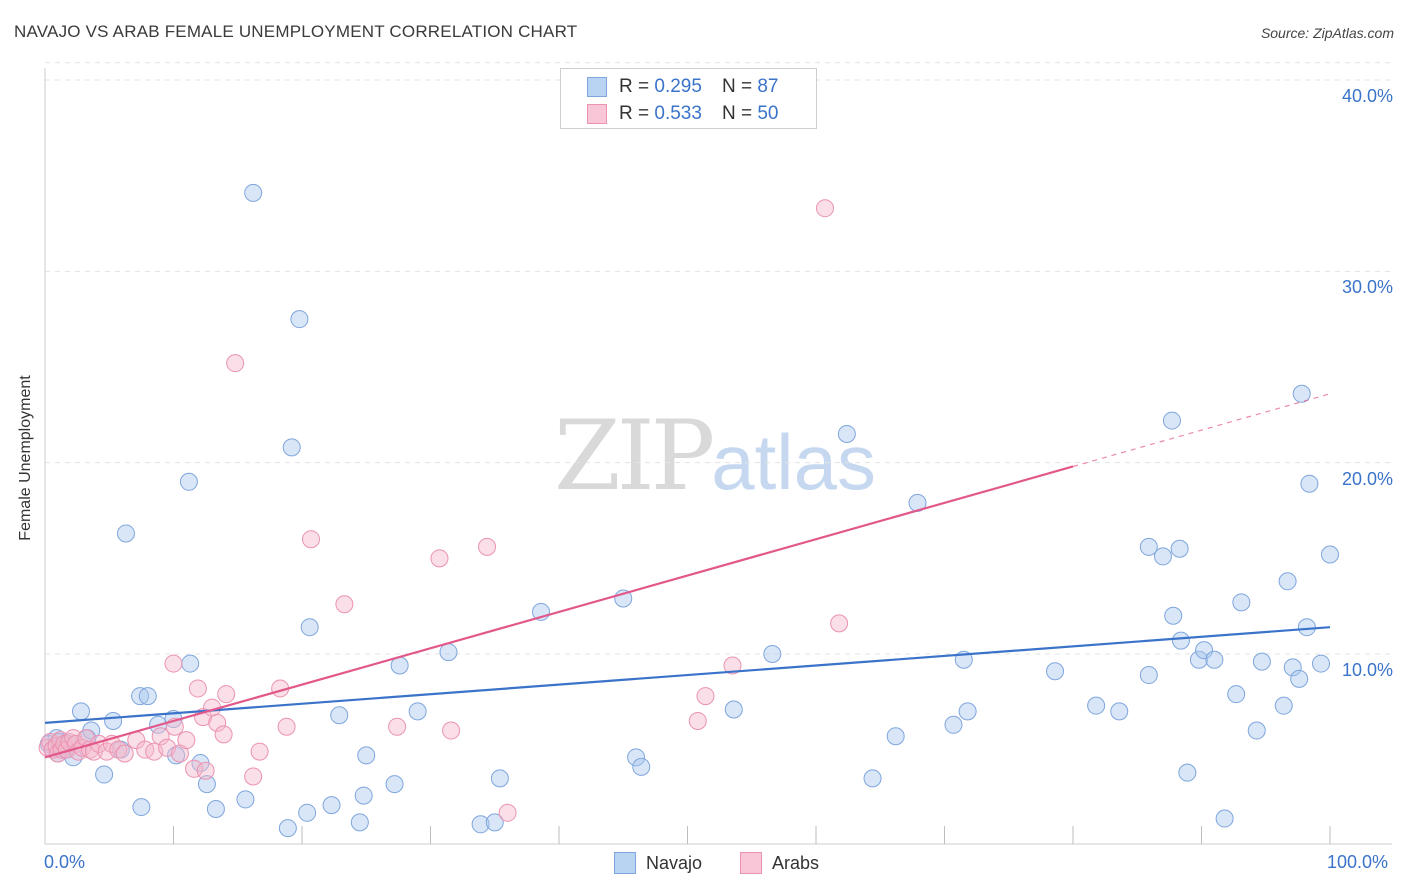  What do you see at coordinates (65, 862) in the screenshot?
I see `x-tick-label-0: 0.0%` at bounding box center [65, 862].